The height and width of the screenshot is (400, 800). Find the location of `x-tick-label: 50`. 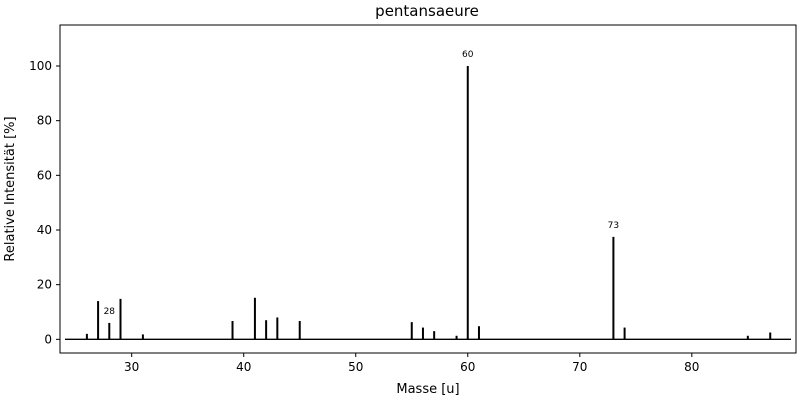

x-tick-label: 50 is located at coordinates (355, 367).